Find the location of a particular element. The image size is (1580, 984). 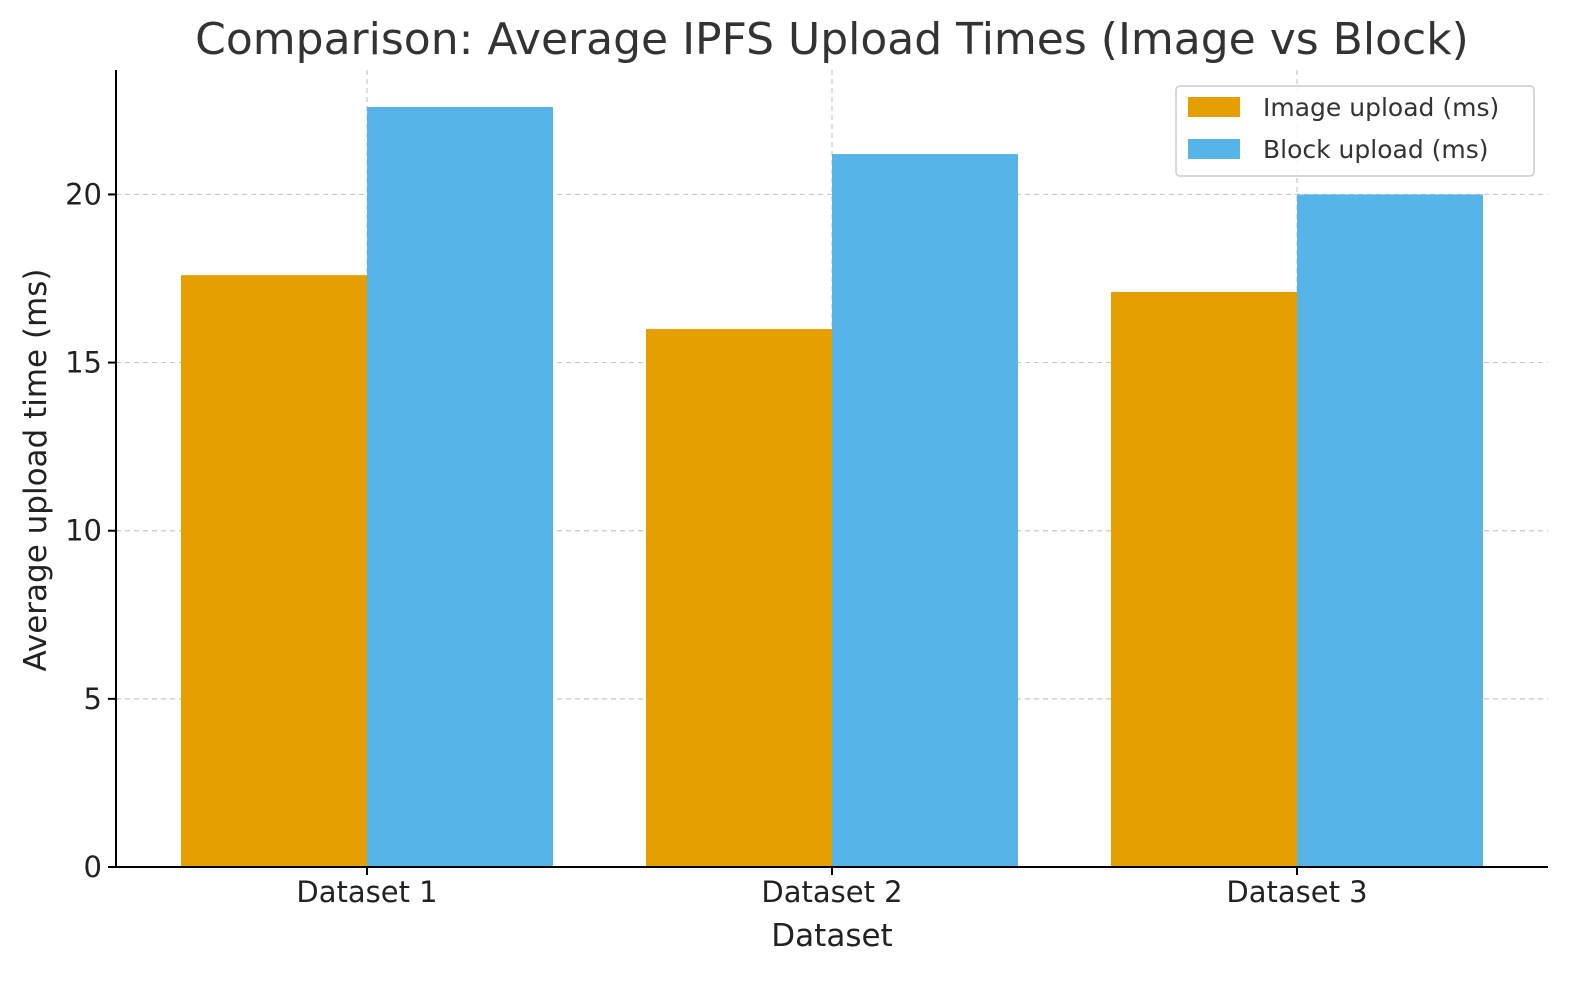

y-tick-label-15: 15 is located at coordinates (83, 363).